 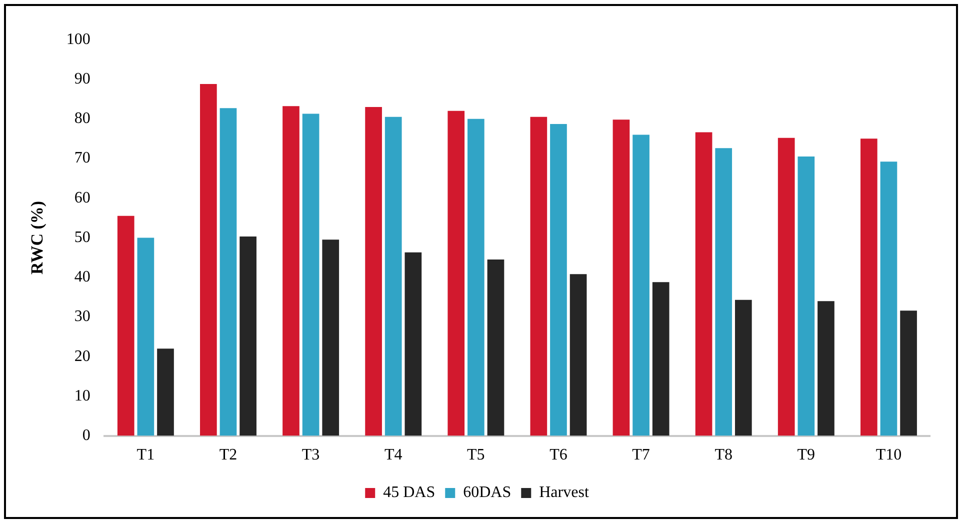 What do you see at coordinates (82, 317) in the screenshot?
I see `y-tick-label: 30` at bounding box center [82, 317].